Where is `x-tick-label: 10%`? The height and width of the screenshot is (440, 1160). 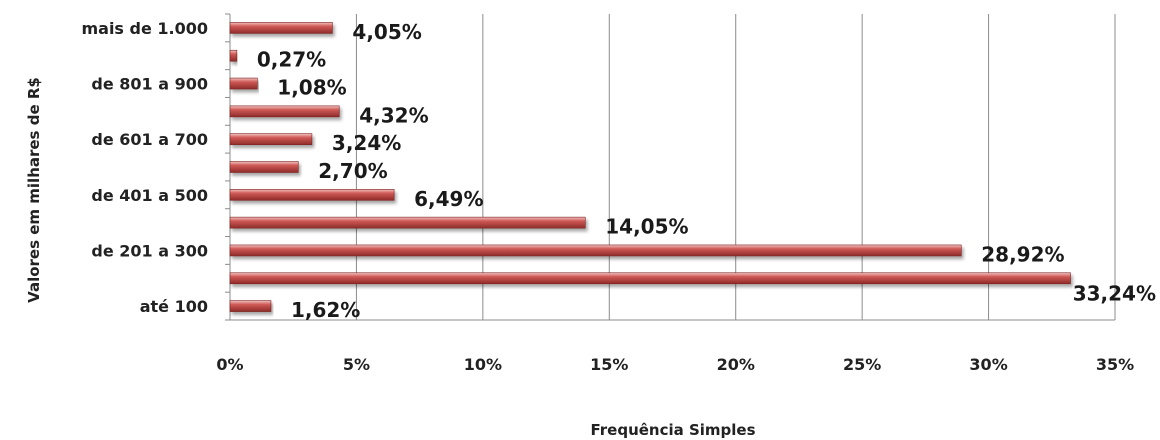 x-tick-label: 10% is located at coordinates (483, 364).